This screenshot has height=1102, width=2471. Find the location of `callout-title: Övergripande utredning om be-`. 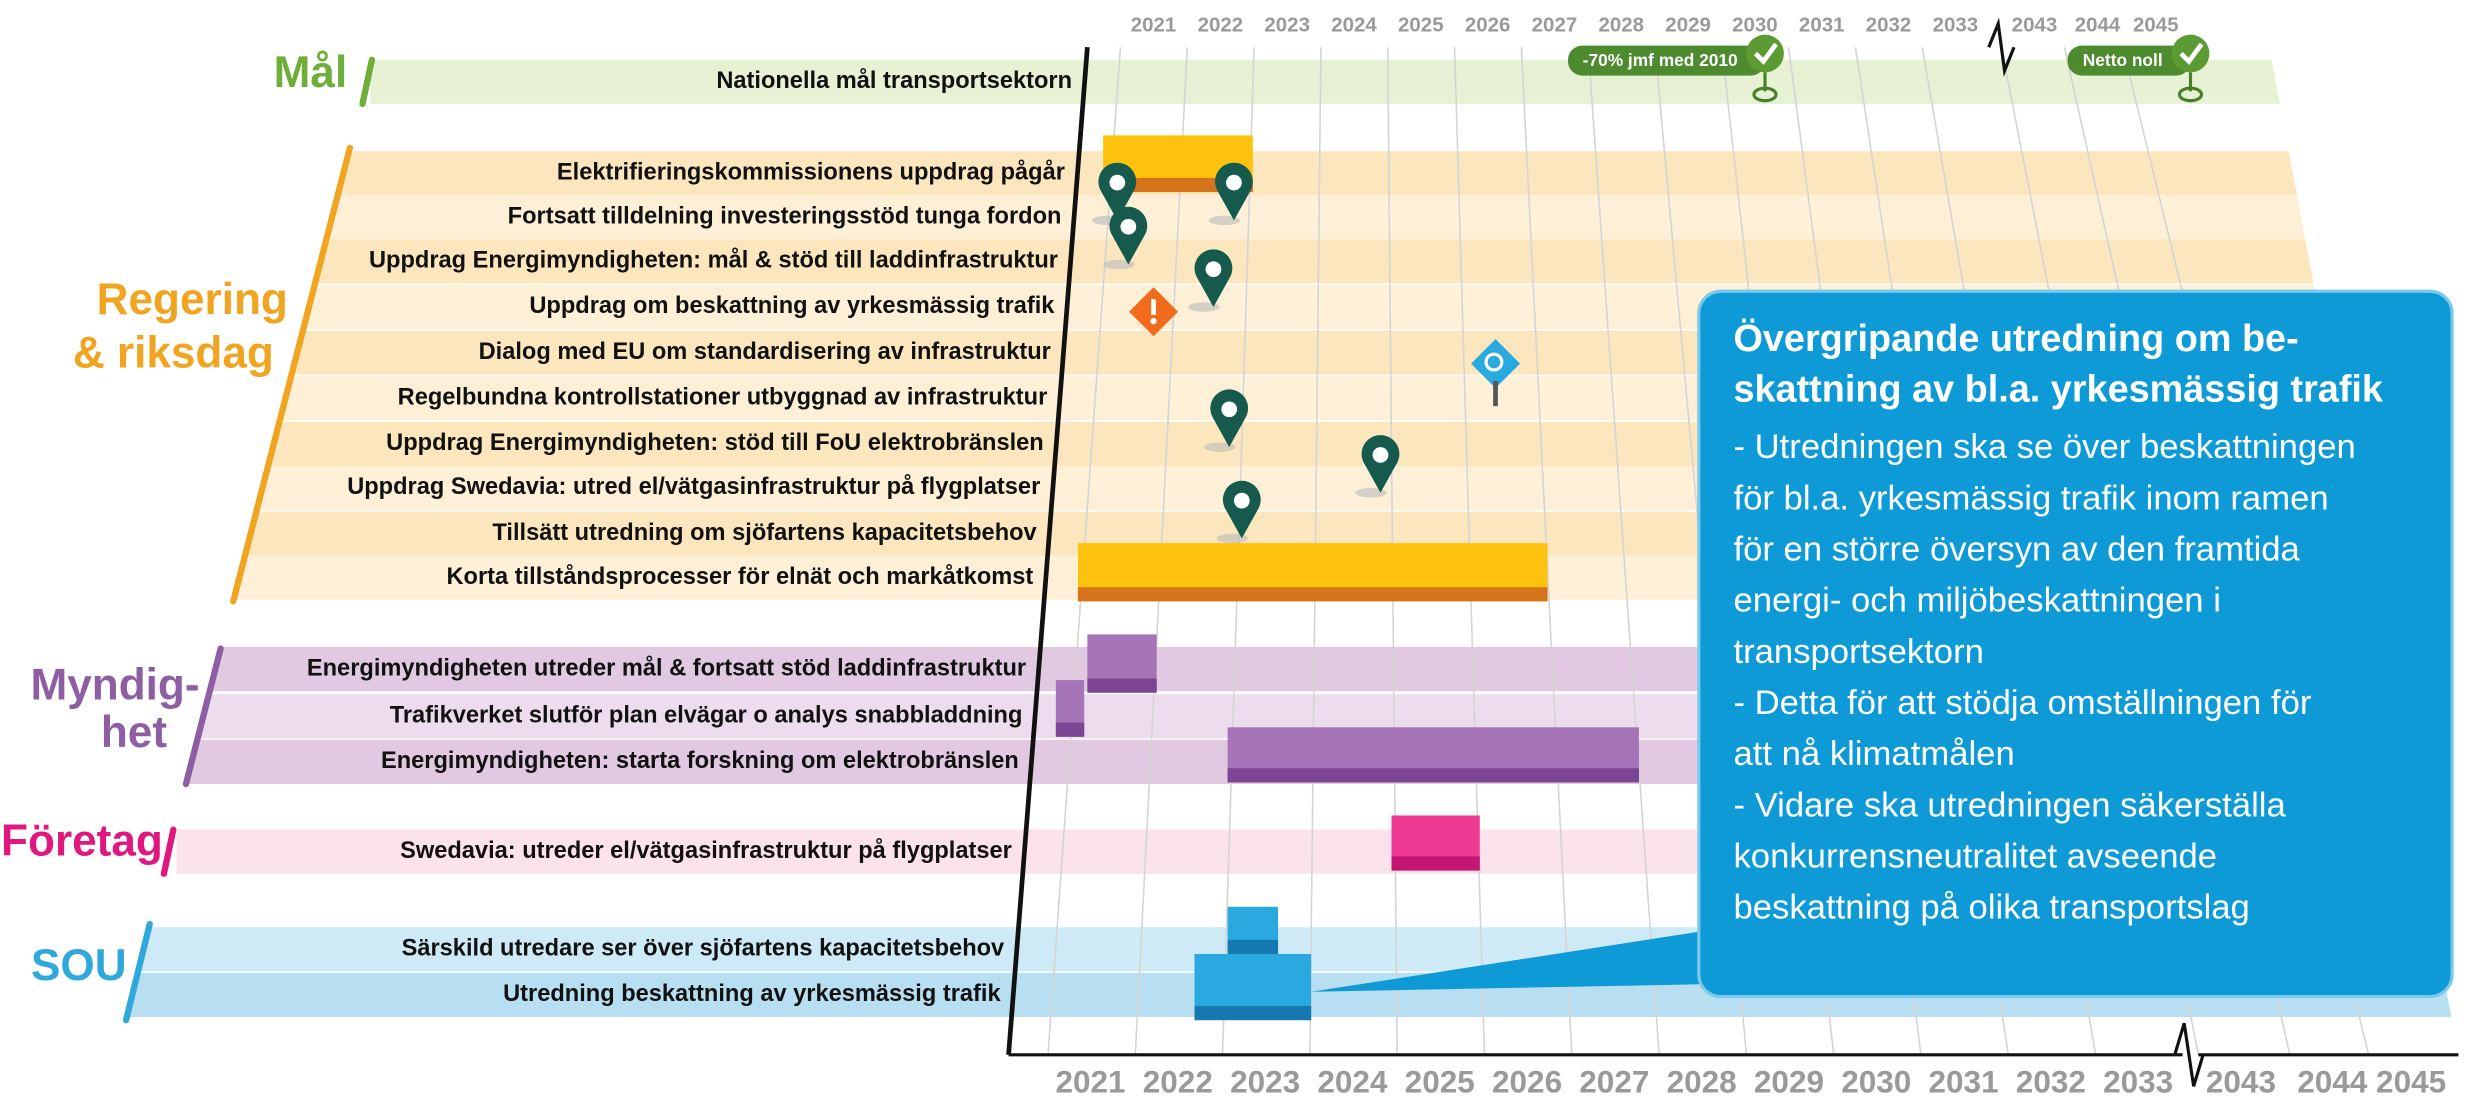

callout-title: Övergripande utredning om be- is located at coordinates (2015, 339).